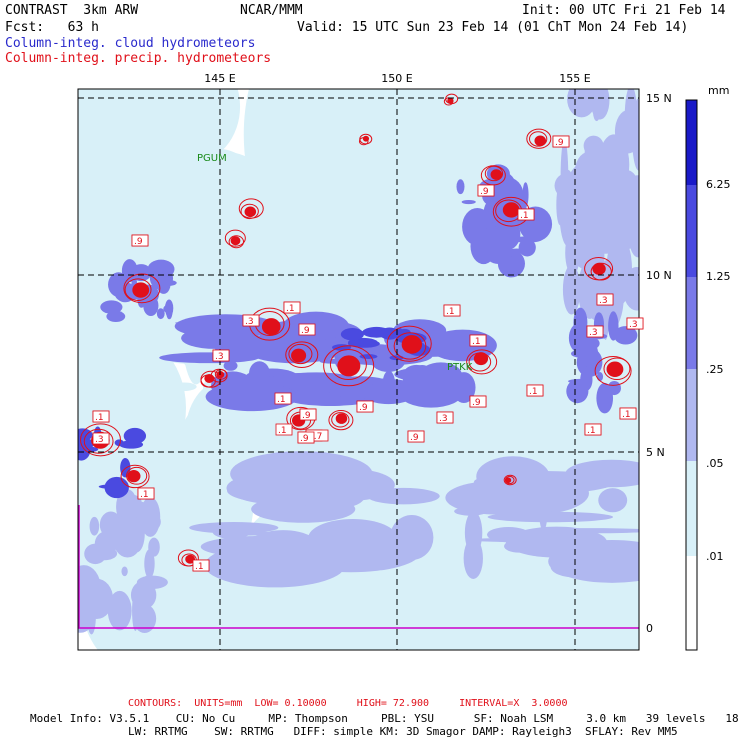 The height and width of the screenshot is (740, 740). I want to click on lat-label-equator: 0, so click(649, 628).